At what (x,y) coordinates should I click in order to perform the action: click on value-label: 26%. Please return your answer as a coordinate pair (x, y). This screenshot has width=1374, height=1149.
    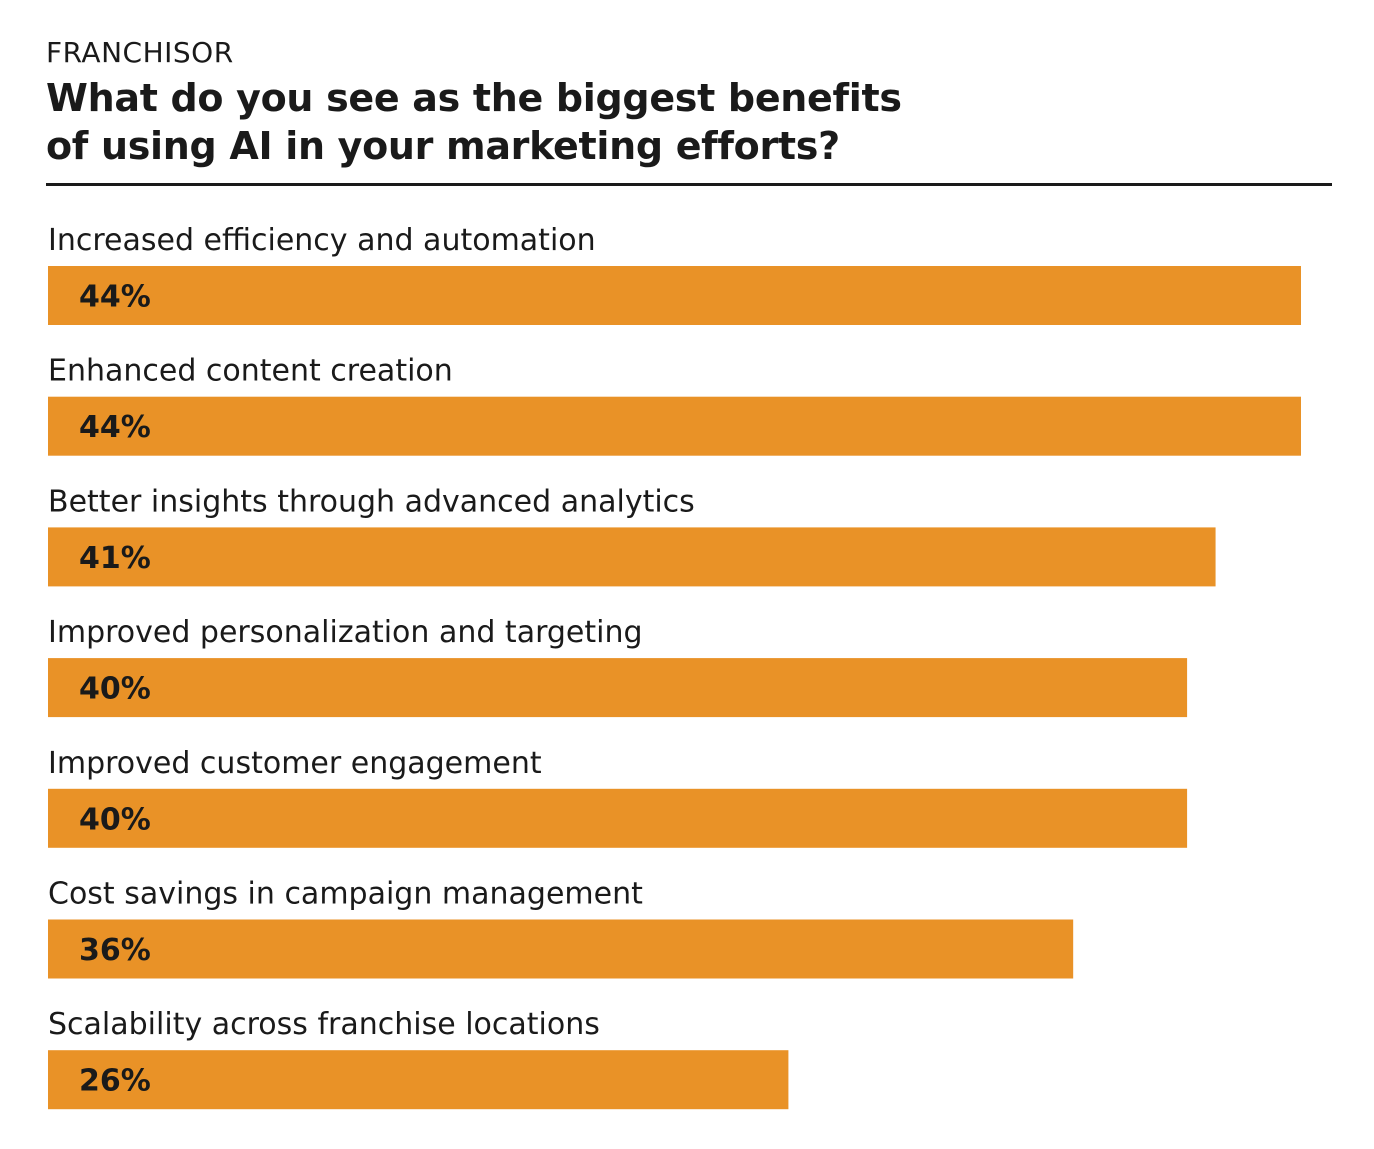
    Looking at the image, I should click on (115, 1081).